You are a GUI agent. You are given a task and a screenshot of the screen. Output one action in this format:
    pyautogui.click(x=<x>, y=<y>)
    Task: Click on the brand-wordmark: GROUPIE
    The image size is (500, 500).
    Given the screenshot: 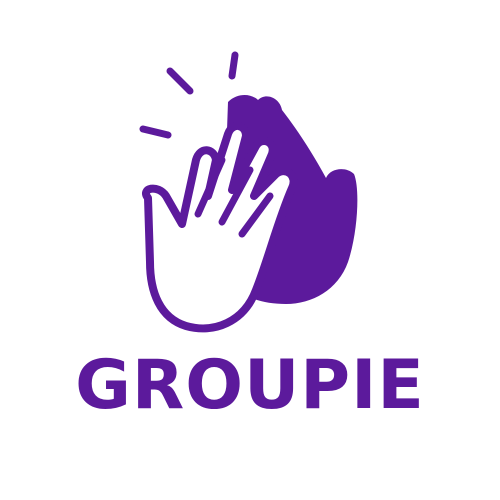 What is the action you would take?
    pyautogui.click(x=250, y=385)
    